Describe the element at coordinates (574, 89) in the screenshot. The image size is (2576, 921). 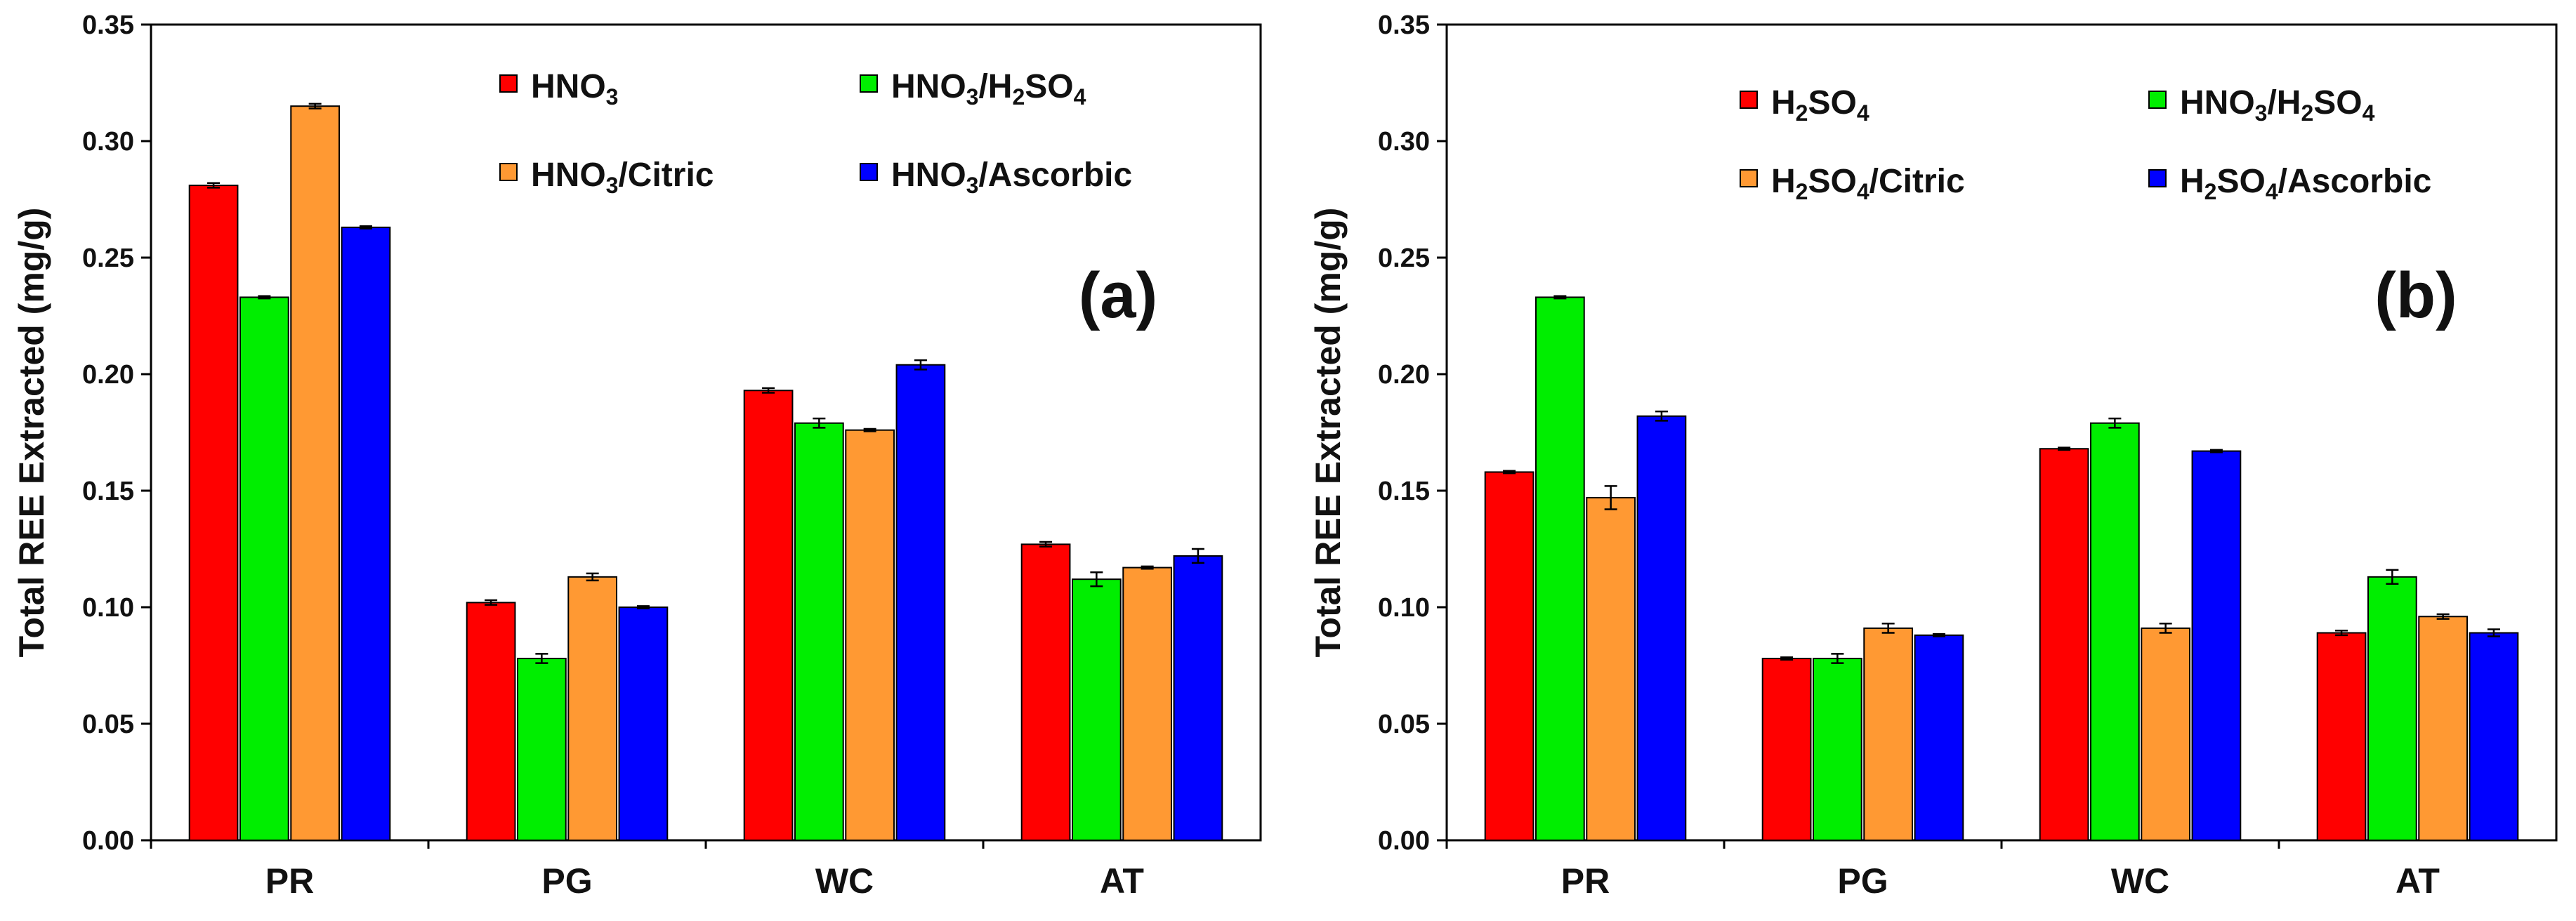
I see `legend-label: HNO3` at that location.